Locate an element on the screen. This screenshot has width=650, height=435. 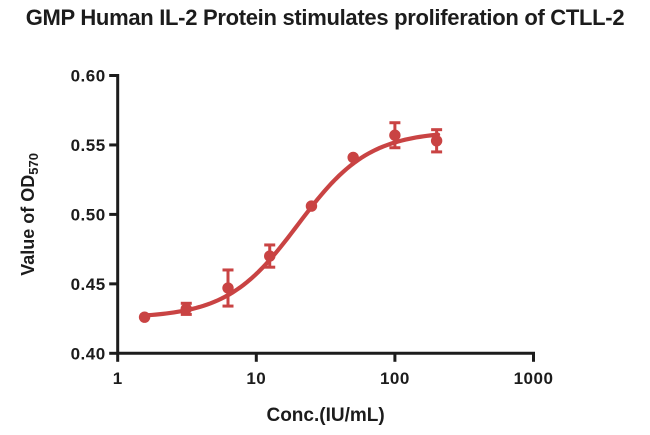
x-tick-label: 10 is located at coordinates (256, 378).